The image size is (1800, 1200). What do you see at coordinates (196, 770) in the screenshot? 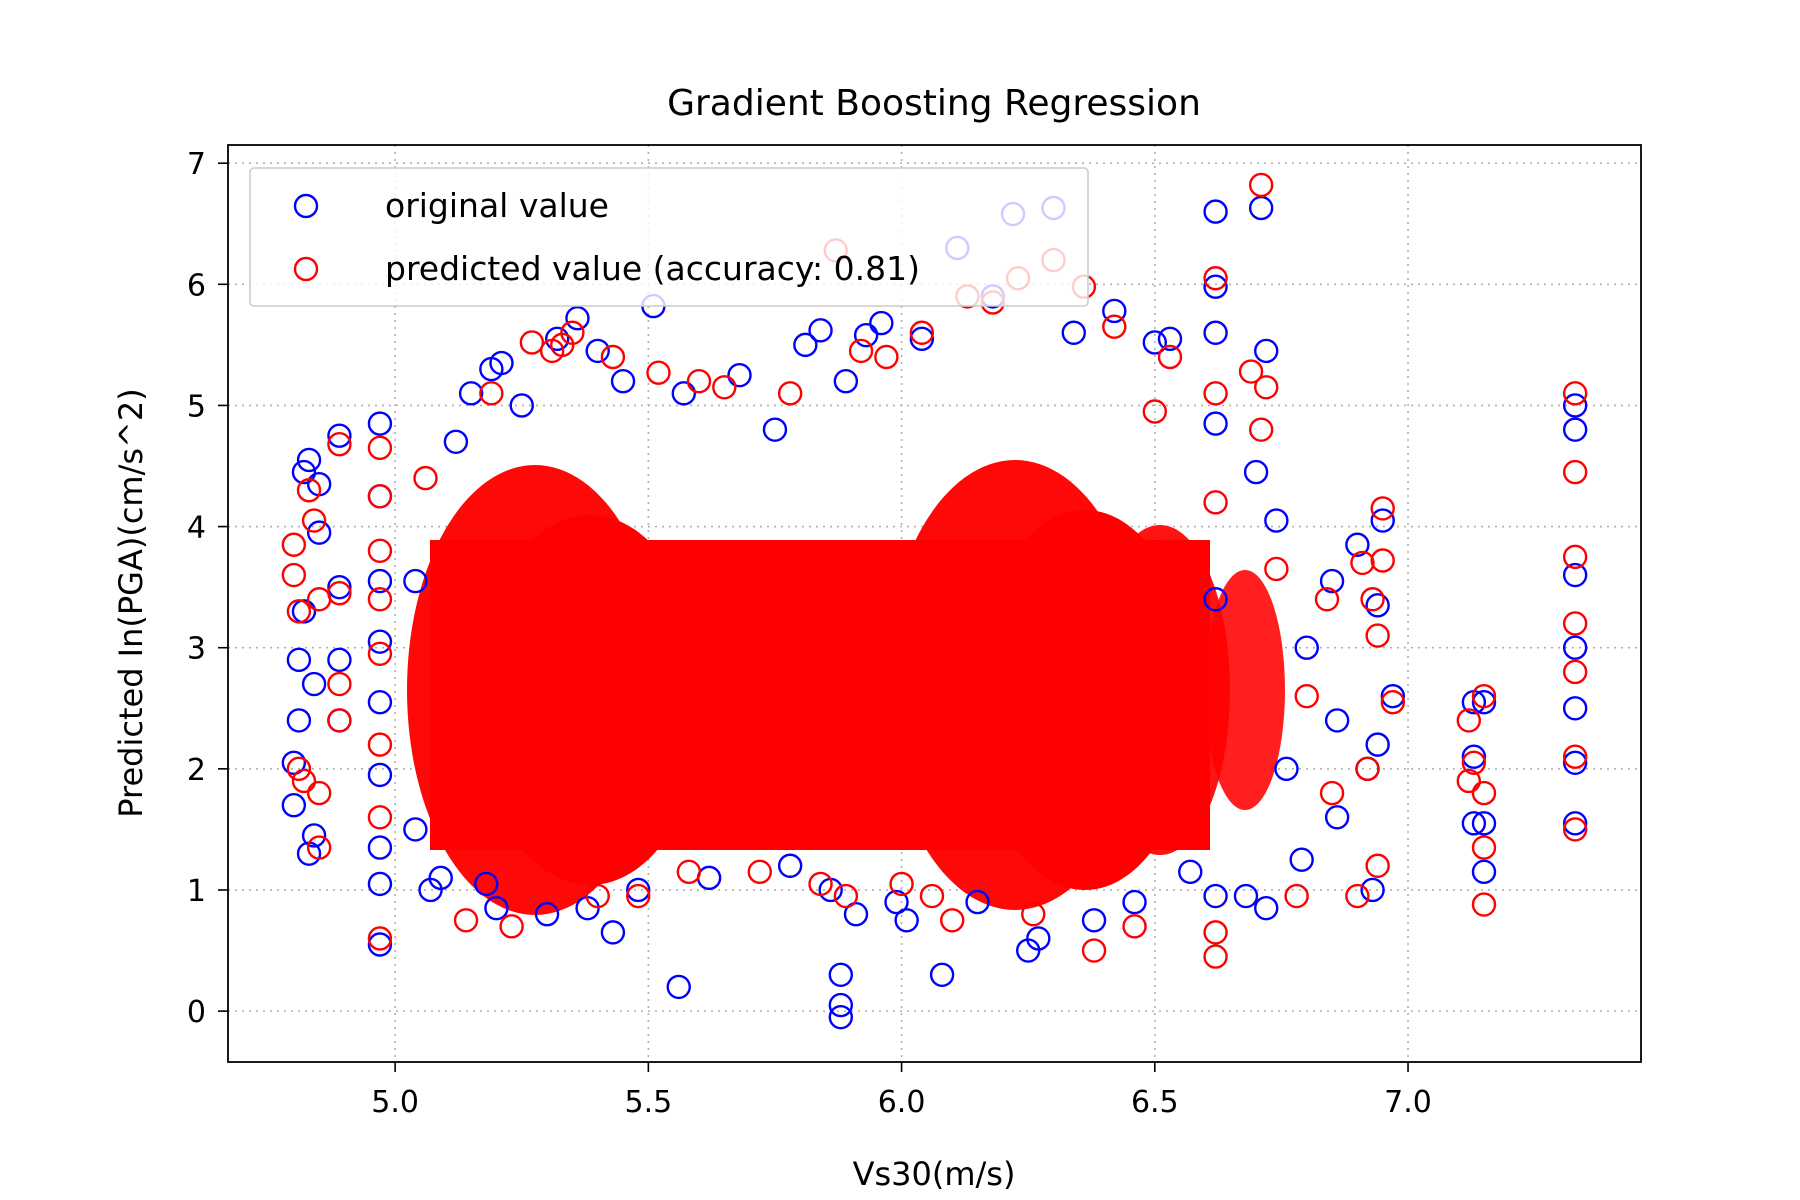
I see `y-tick-label: 2` at bounding box center [196, 770].